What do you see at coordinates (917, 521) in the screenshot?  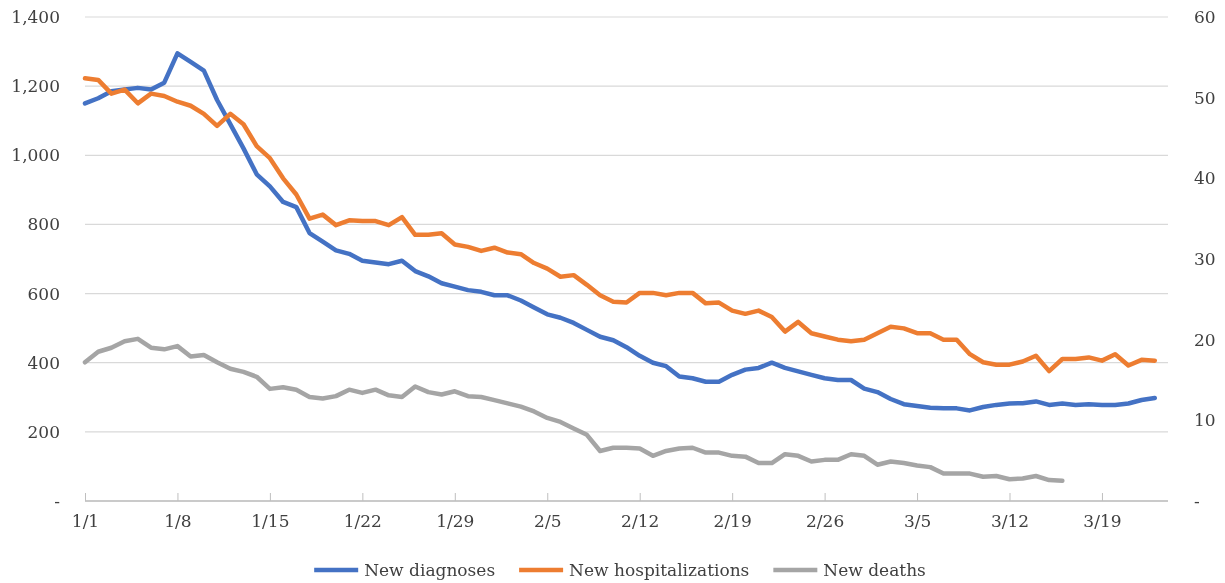 I see `x-tick-label: 3/5` at bounding box center [917, 521].